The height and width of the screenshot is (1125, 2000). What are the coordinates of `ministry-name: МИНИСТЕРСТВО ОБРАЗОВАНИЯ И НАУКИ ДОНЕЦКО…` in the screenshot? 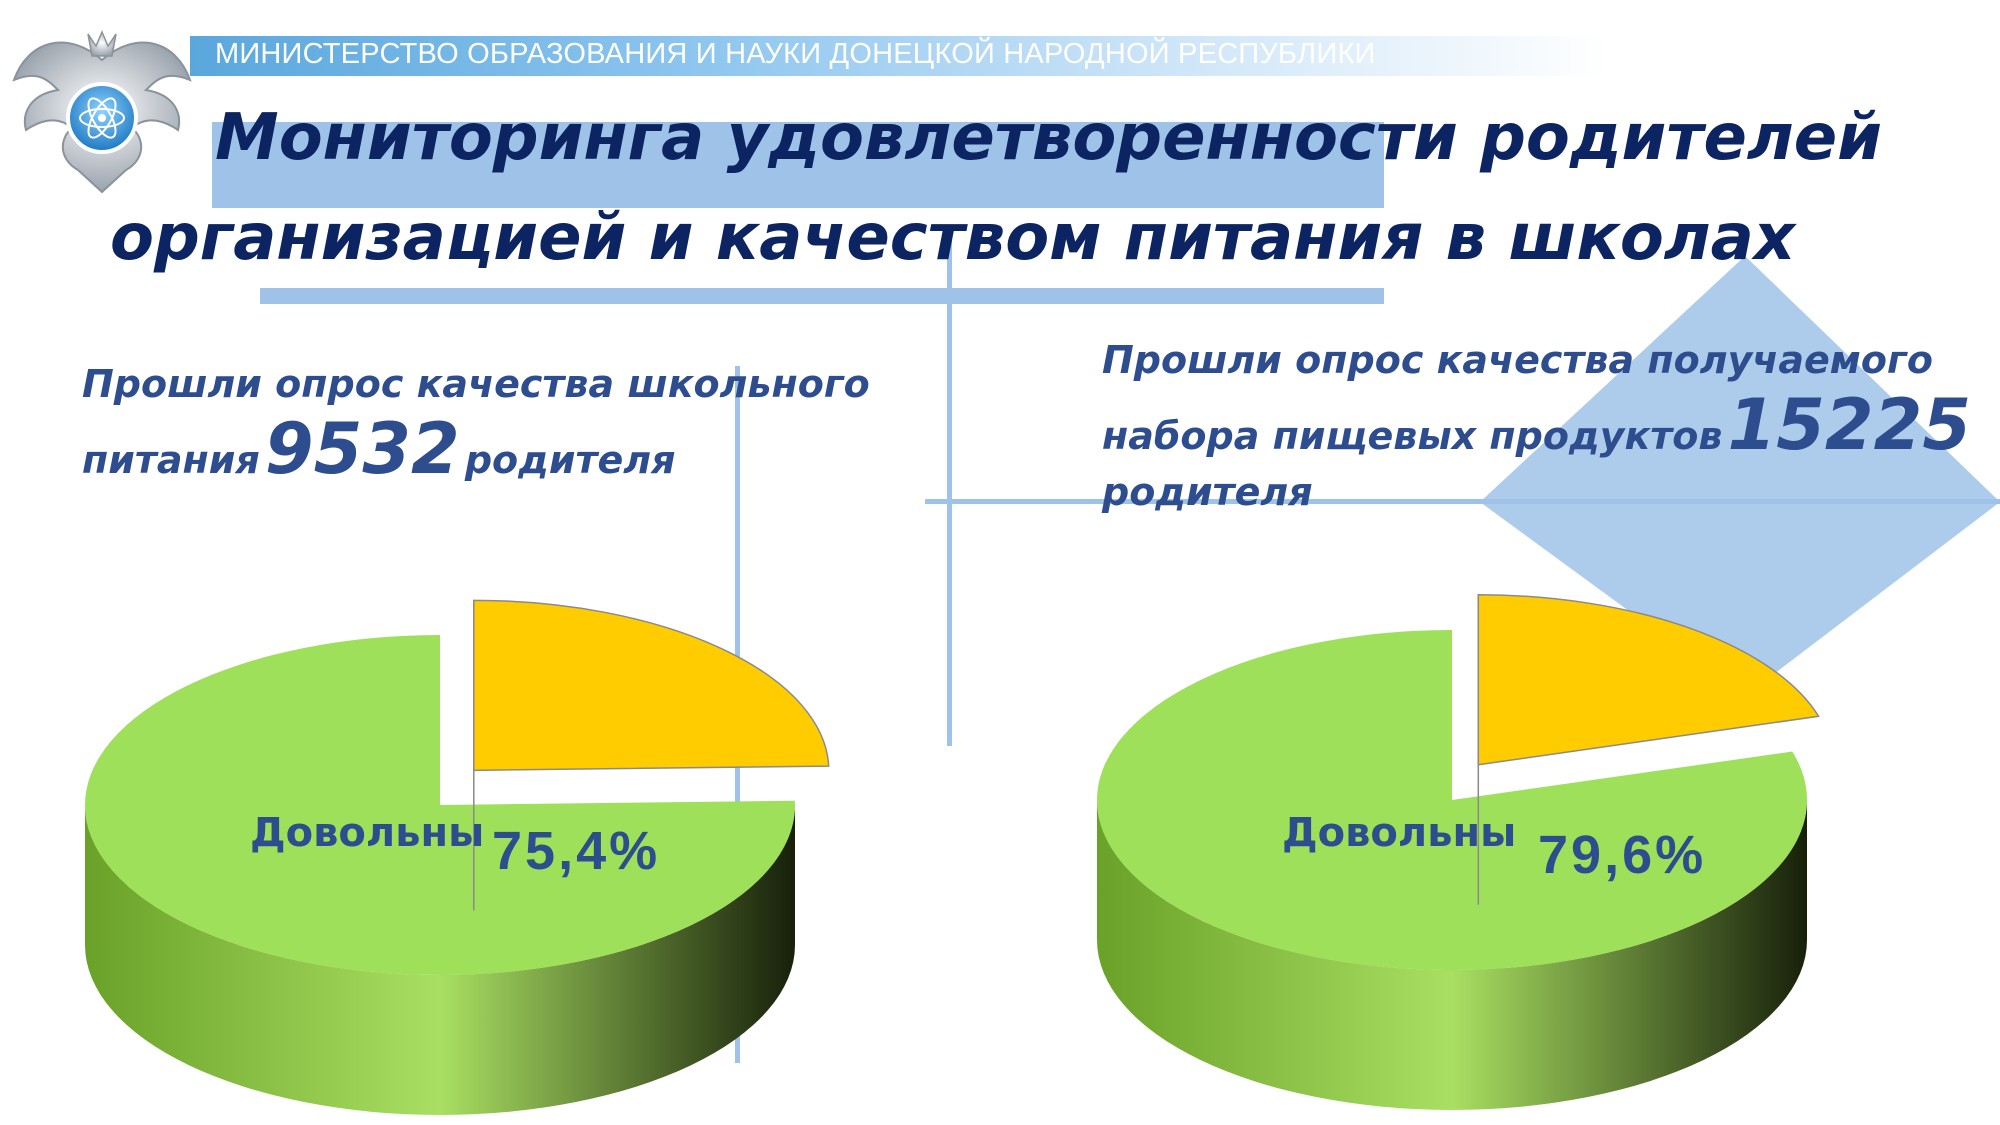 It's located at (795, 54).